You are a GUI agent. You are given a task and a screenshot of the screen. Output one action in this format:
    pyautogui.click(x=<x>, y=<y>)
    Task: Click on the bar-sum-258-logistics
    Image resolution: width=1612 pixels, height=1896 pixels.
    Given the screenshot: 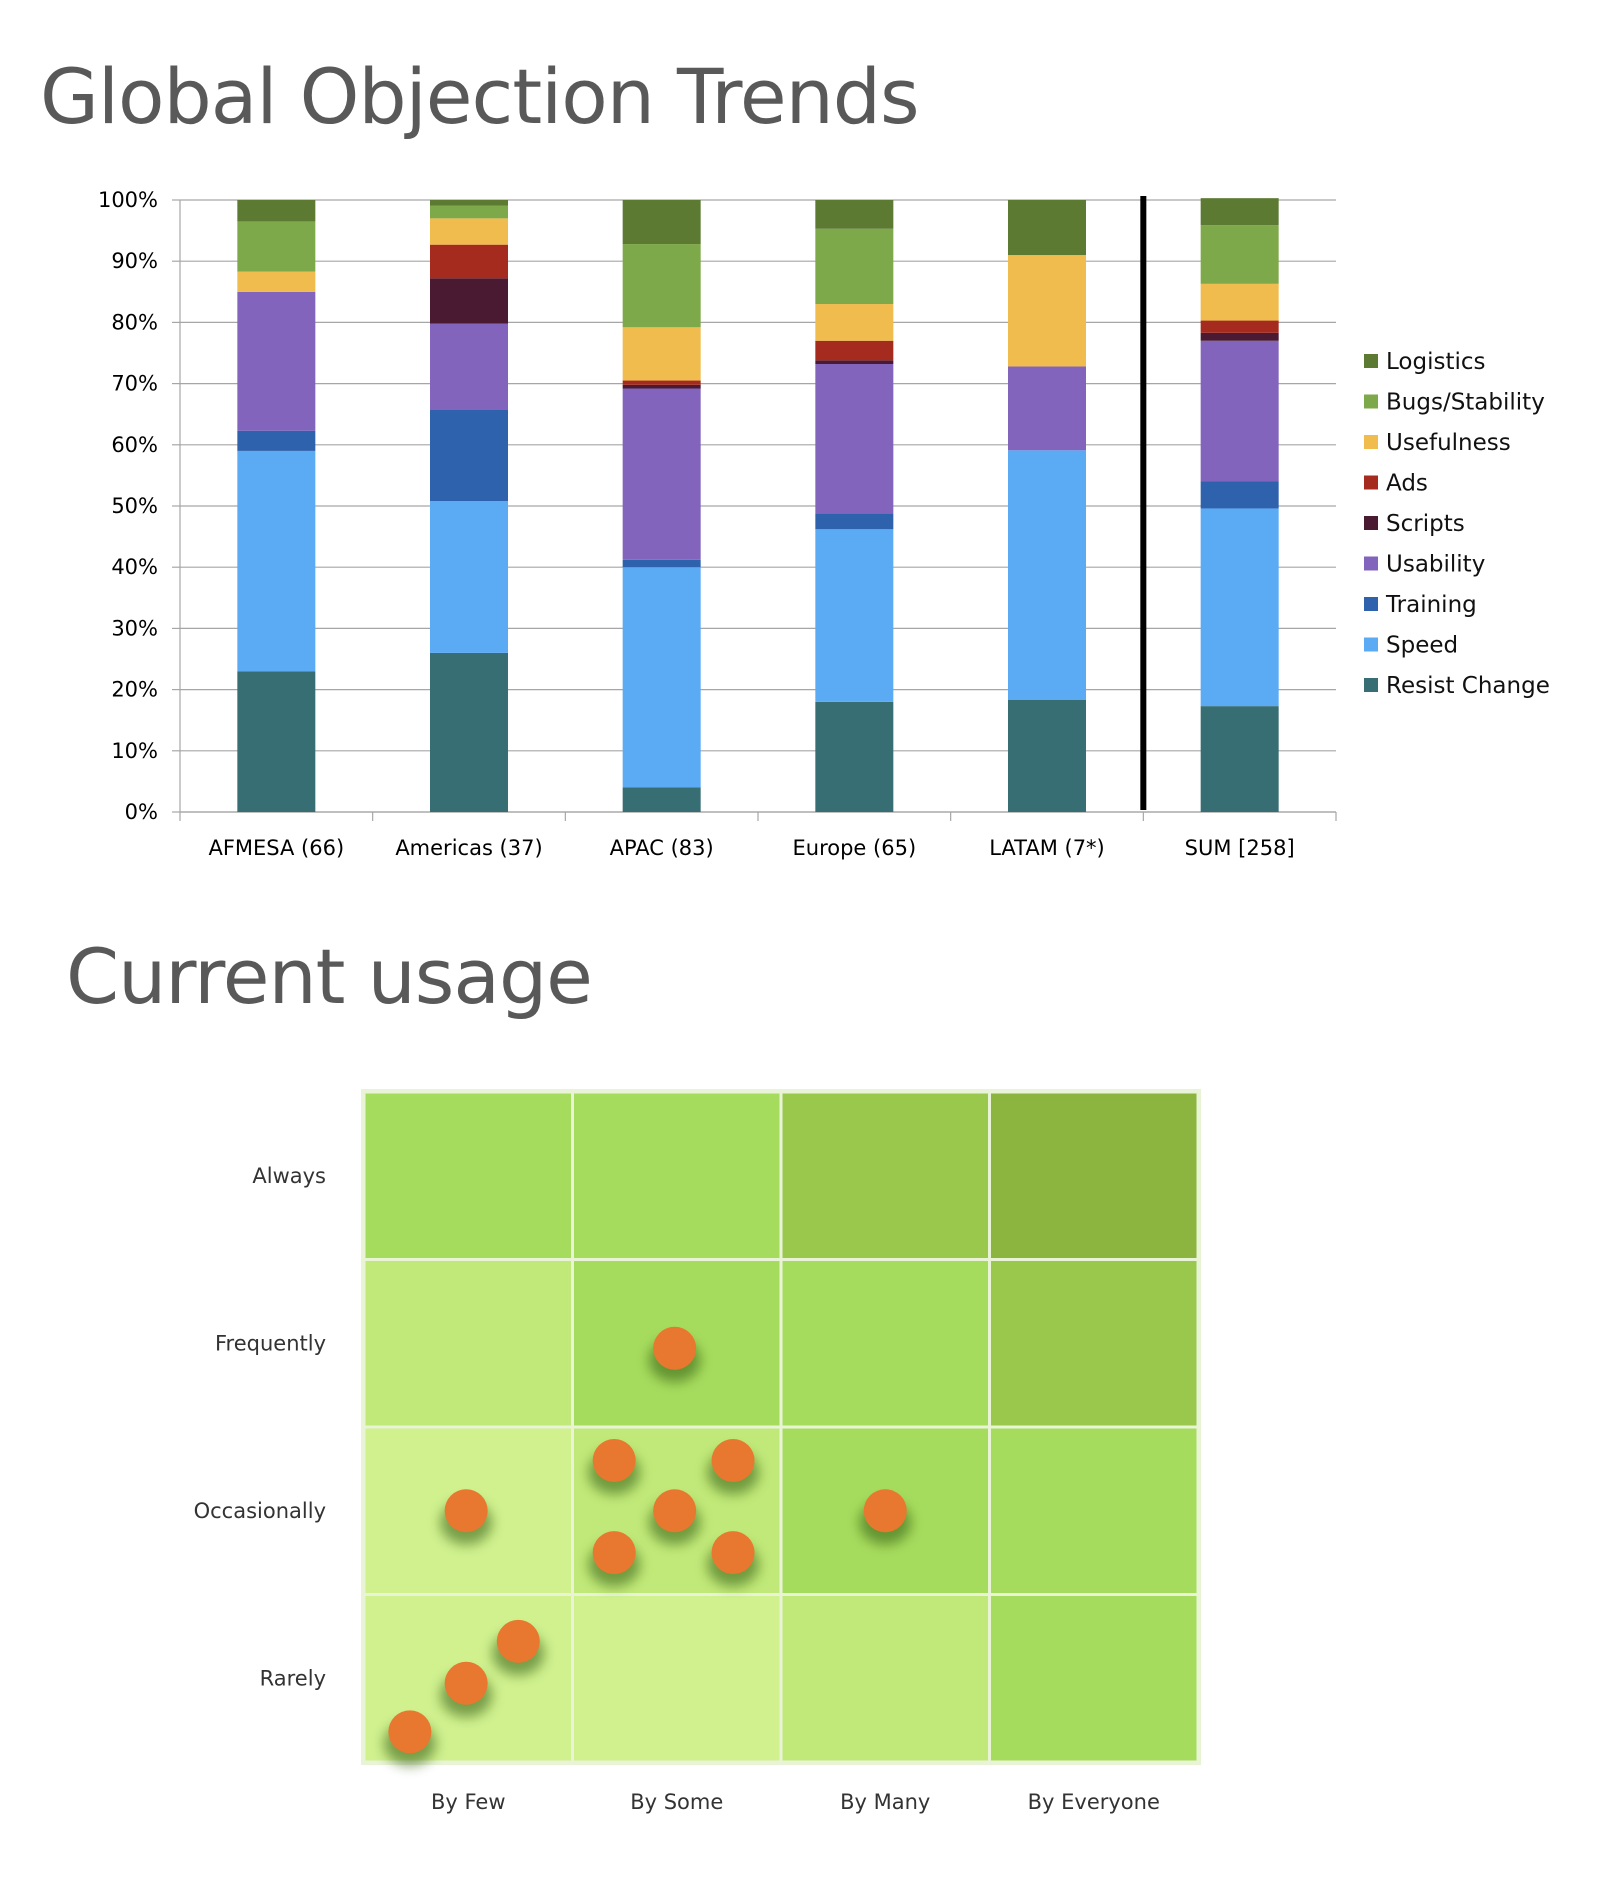 What is the action you would take?
    pyautogui.click(x=1239, y=212)
    